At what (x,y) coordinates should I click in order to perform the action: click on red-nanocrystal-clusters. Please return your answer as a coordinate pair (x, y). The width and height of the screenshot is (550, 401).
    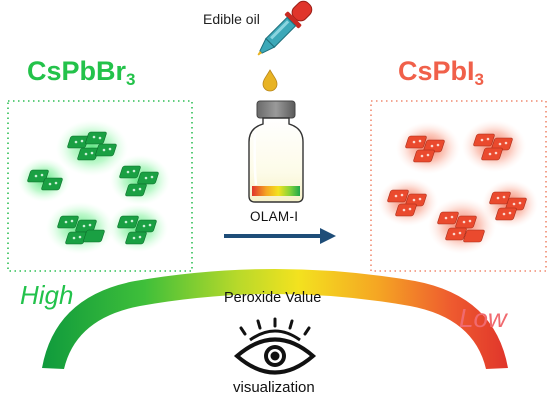
    Looking at the image, I should click on (458, 187).